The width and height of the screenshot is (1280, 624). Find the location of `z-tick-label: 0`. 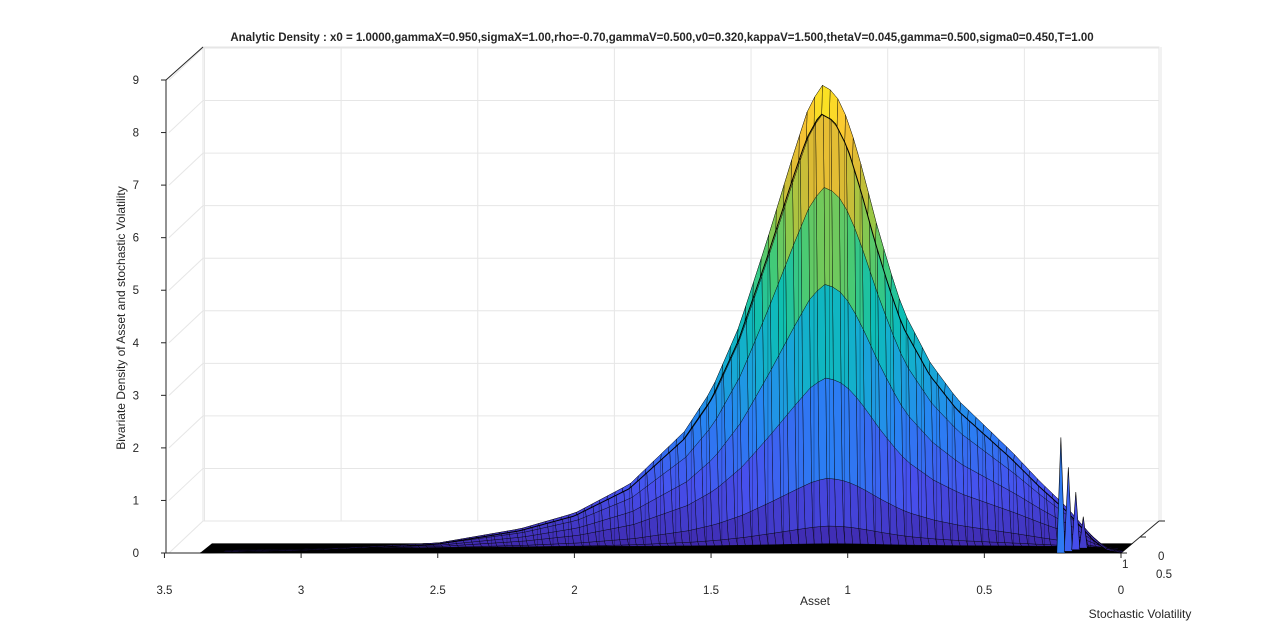

z-tick-label: 0 is located at coordinates (136, 554).